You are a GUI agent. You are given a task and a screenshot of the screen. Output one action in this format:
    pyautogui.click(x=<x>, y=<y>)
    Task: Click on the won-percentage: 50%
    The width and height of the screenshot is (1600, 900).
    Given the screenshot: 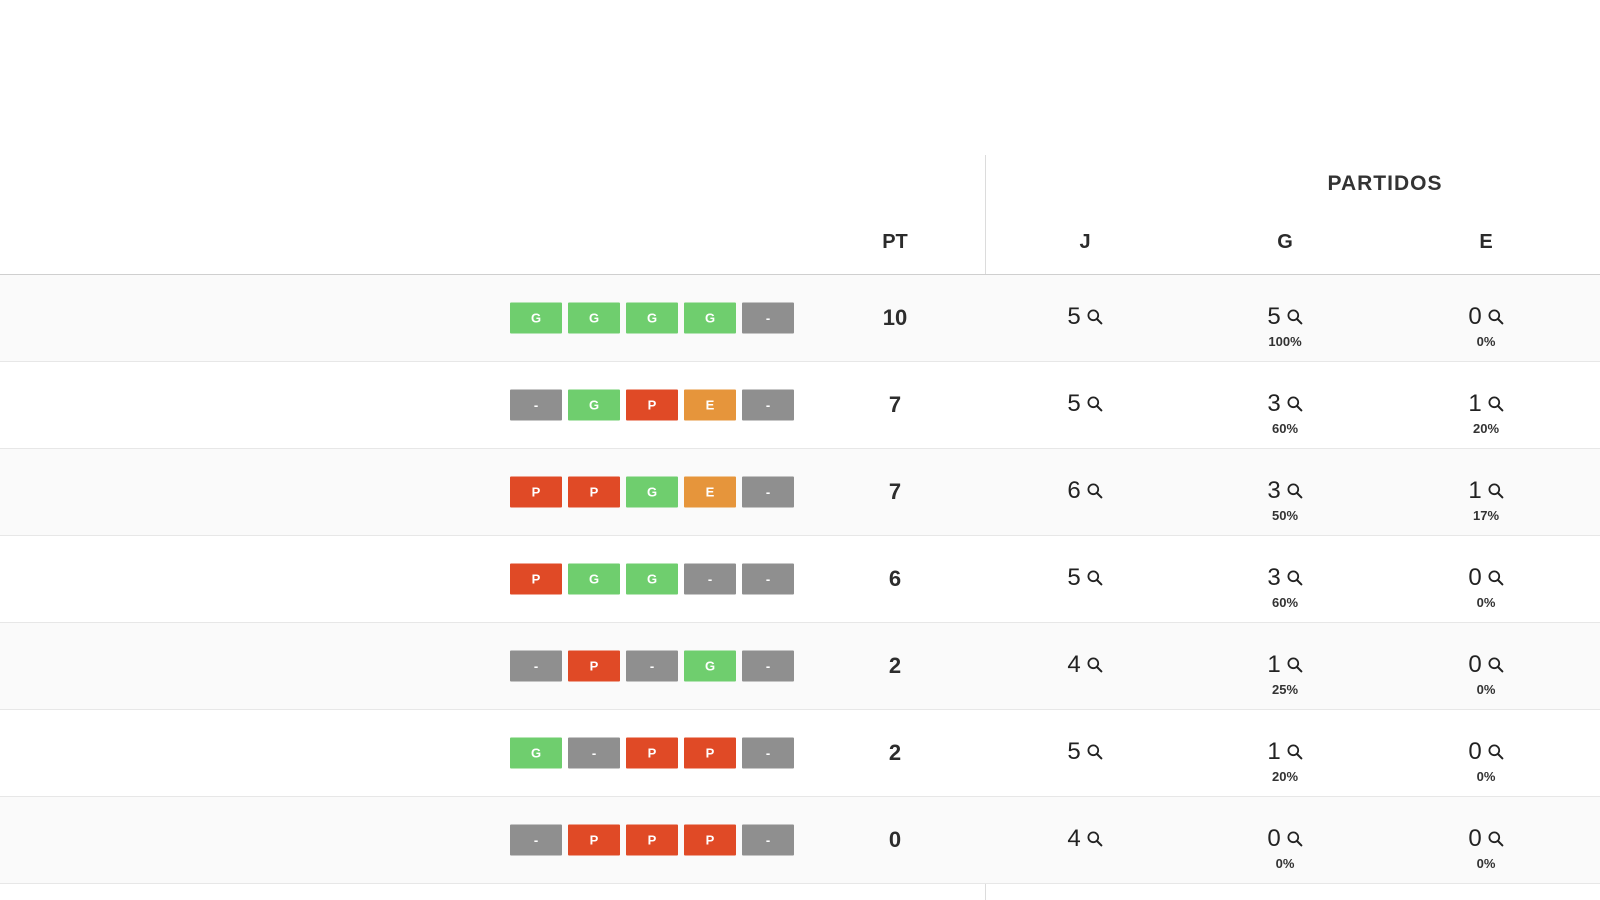 What is the action you would take?
    pyautogui.click(x=1285, y=515)
    